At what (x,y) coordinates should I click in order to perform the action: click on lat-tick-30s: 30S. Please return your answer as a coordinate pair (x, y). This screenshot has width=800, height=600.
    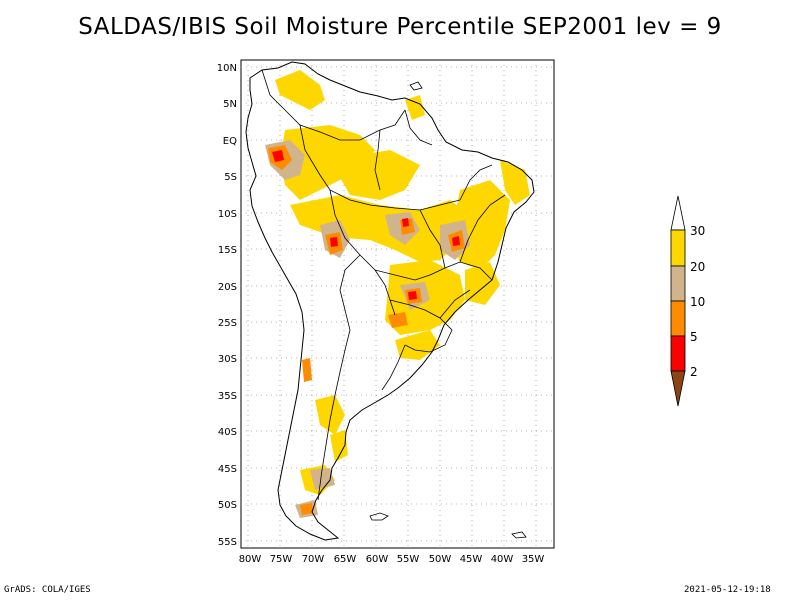
    Looking at the image, I should click on (227, 359).